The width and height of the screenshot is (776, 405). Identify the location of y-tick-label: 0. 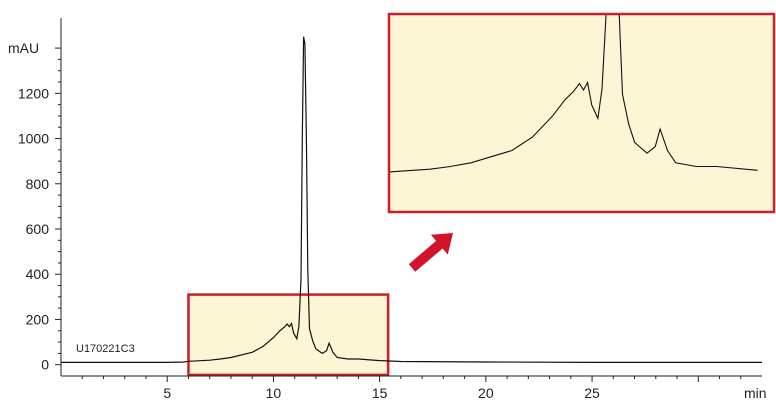
(45, 365).